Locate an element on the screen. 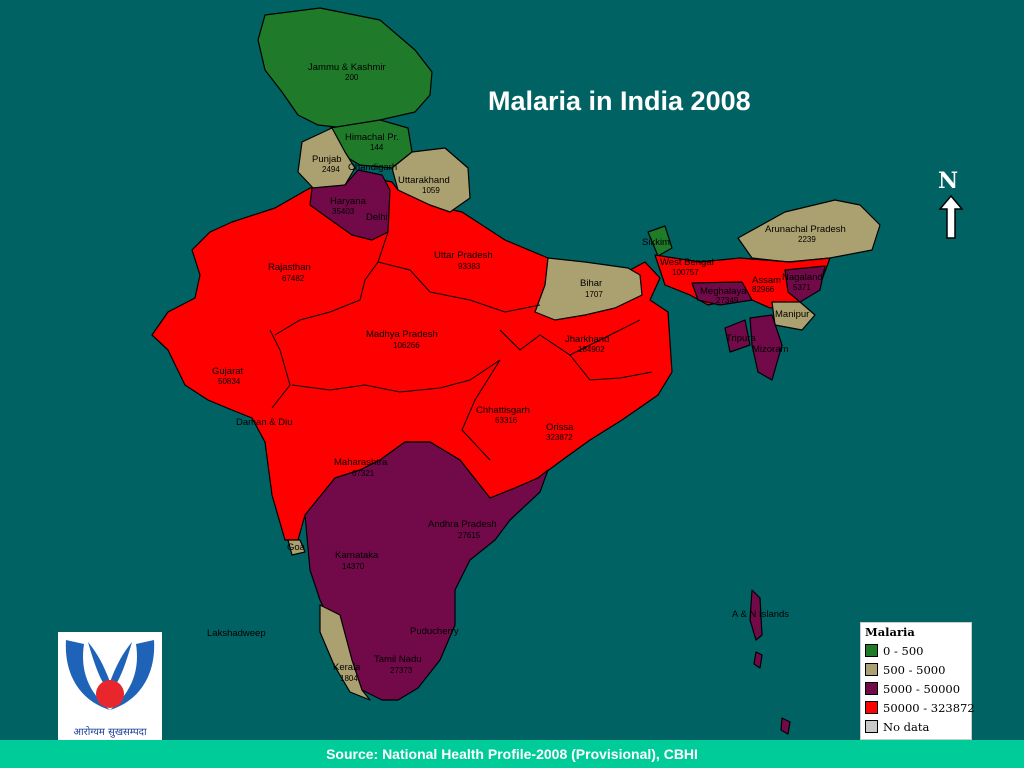  value-mp: 106266 is located at coordinates (406, 345).